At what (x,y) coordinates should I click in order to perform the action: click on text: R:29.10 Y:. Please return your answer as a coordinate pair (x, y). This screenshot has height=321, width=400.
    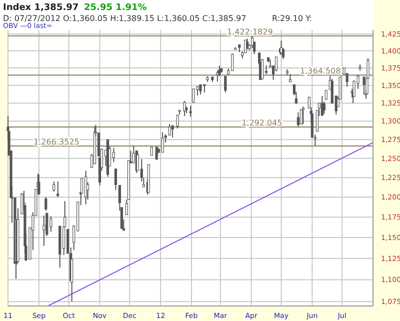
    Looking at the image, I should click on (292, 18).